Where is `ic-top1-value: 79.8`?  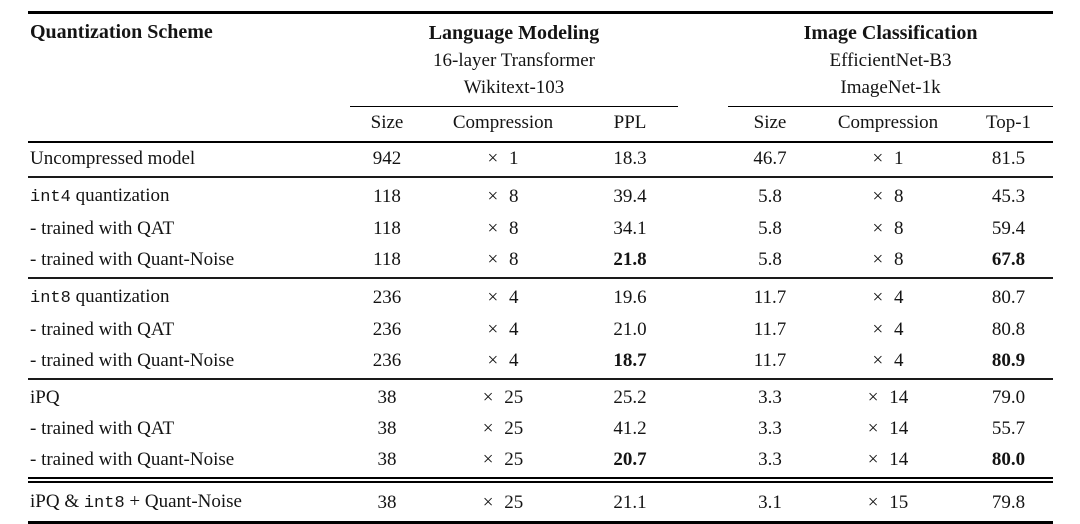
ic-top1-value: 79.8 is located at coordinates (1009, 500).